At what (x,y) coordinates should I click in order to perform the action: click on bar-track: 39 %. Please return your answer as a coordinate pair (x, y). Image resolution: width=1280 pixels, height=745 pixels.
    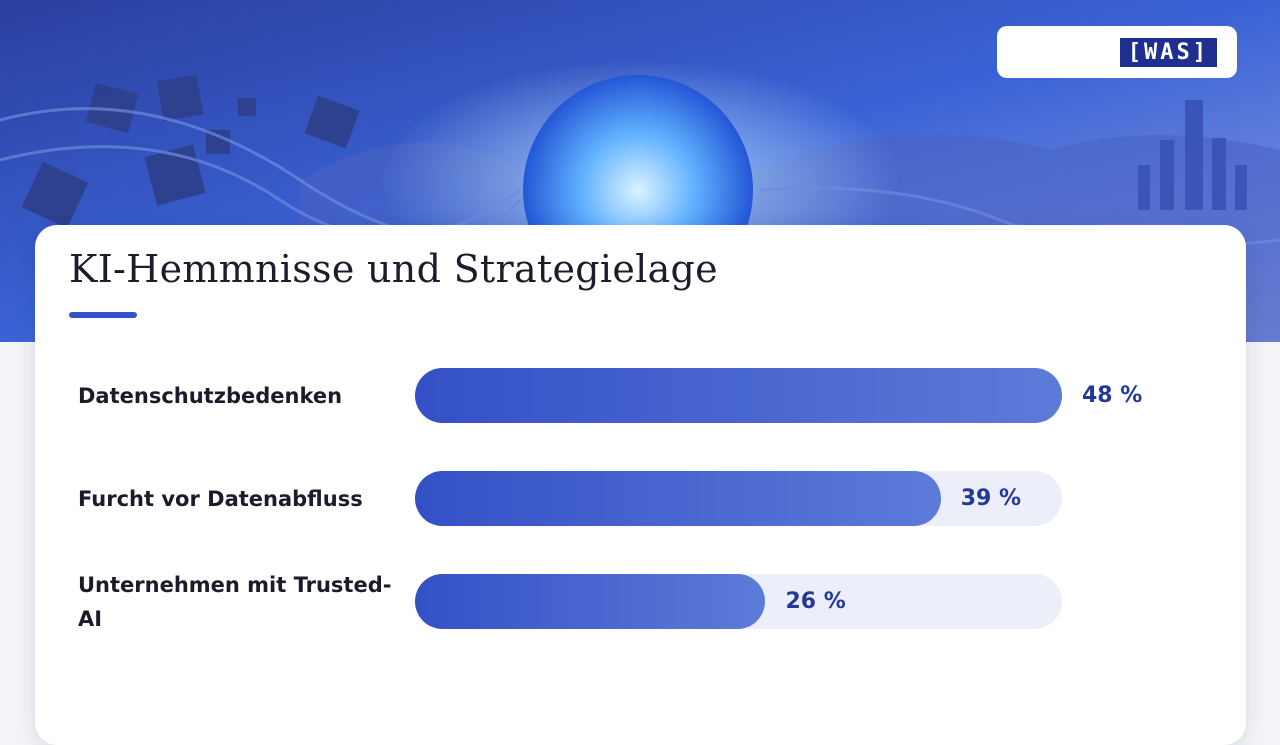
    Looking at the image, I should click on (738, 498).